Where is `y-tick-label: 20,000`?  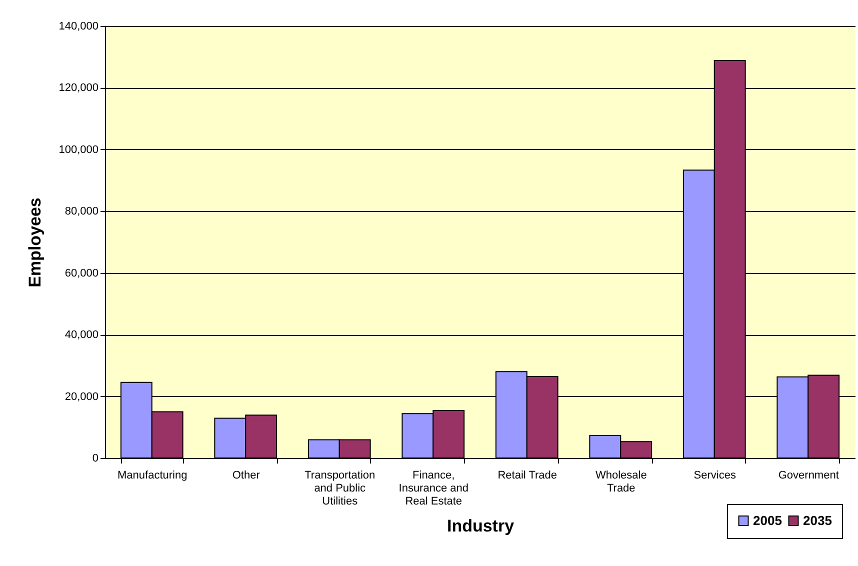 y-tick-label: 20,000 is located at coordinates (81, 396).